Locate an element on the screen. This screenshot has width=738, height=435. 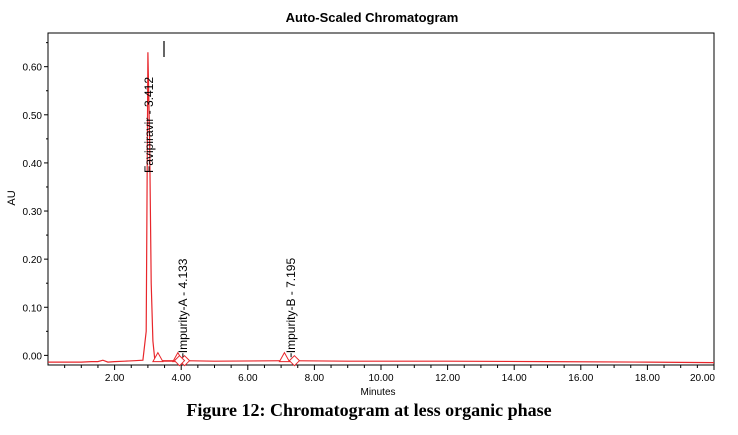
x-tick-label: 10.00 is located at coordinates (380, 378).